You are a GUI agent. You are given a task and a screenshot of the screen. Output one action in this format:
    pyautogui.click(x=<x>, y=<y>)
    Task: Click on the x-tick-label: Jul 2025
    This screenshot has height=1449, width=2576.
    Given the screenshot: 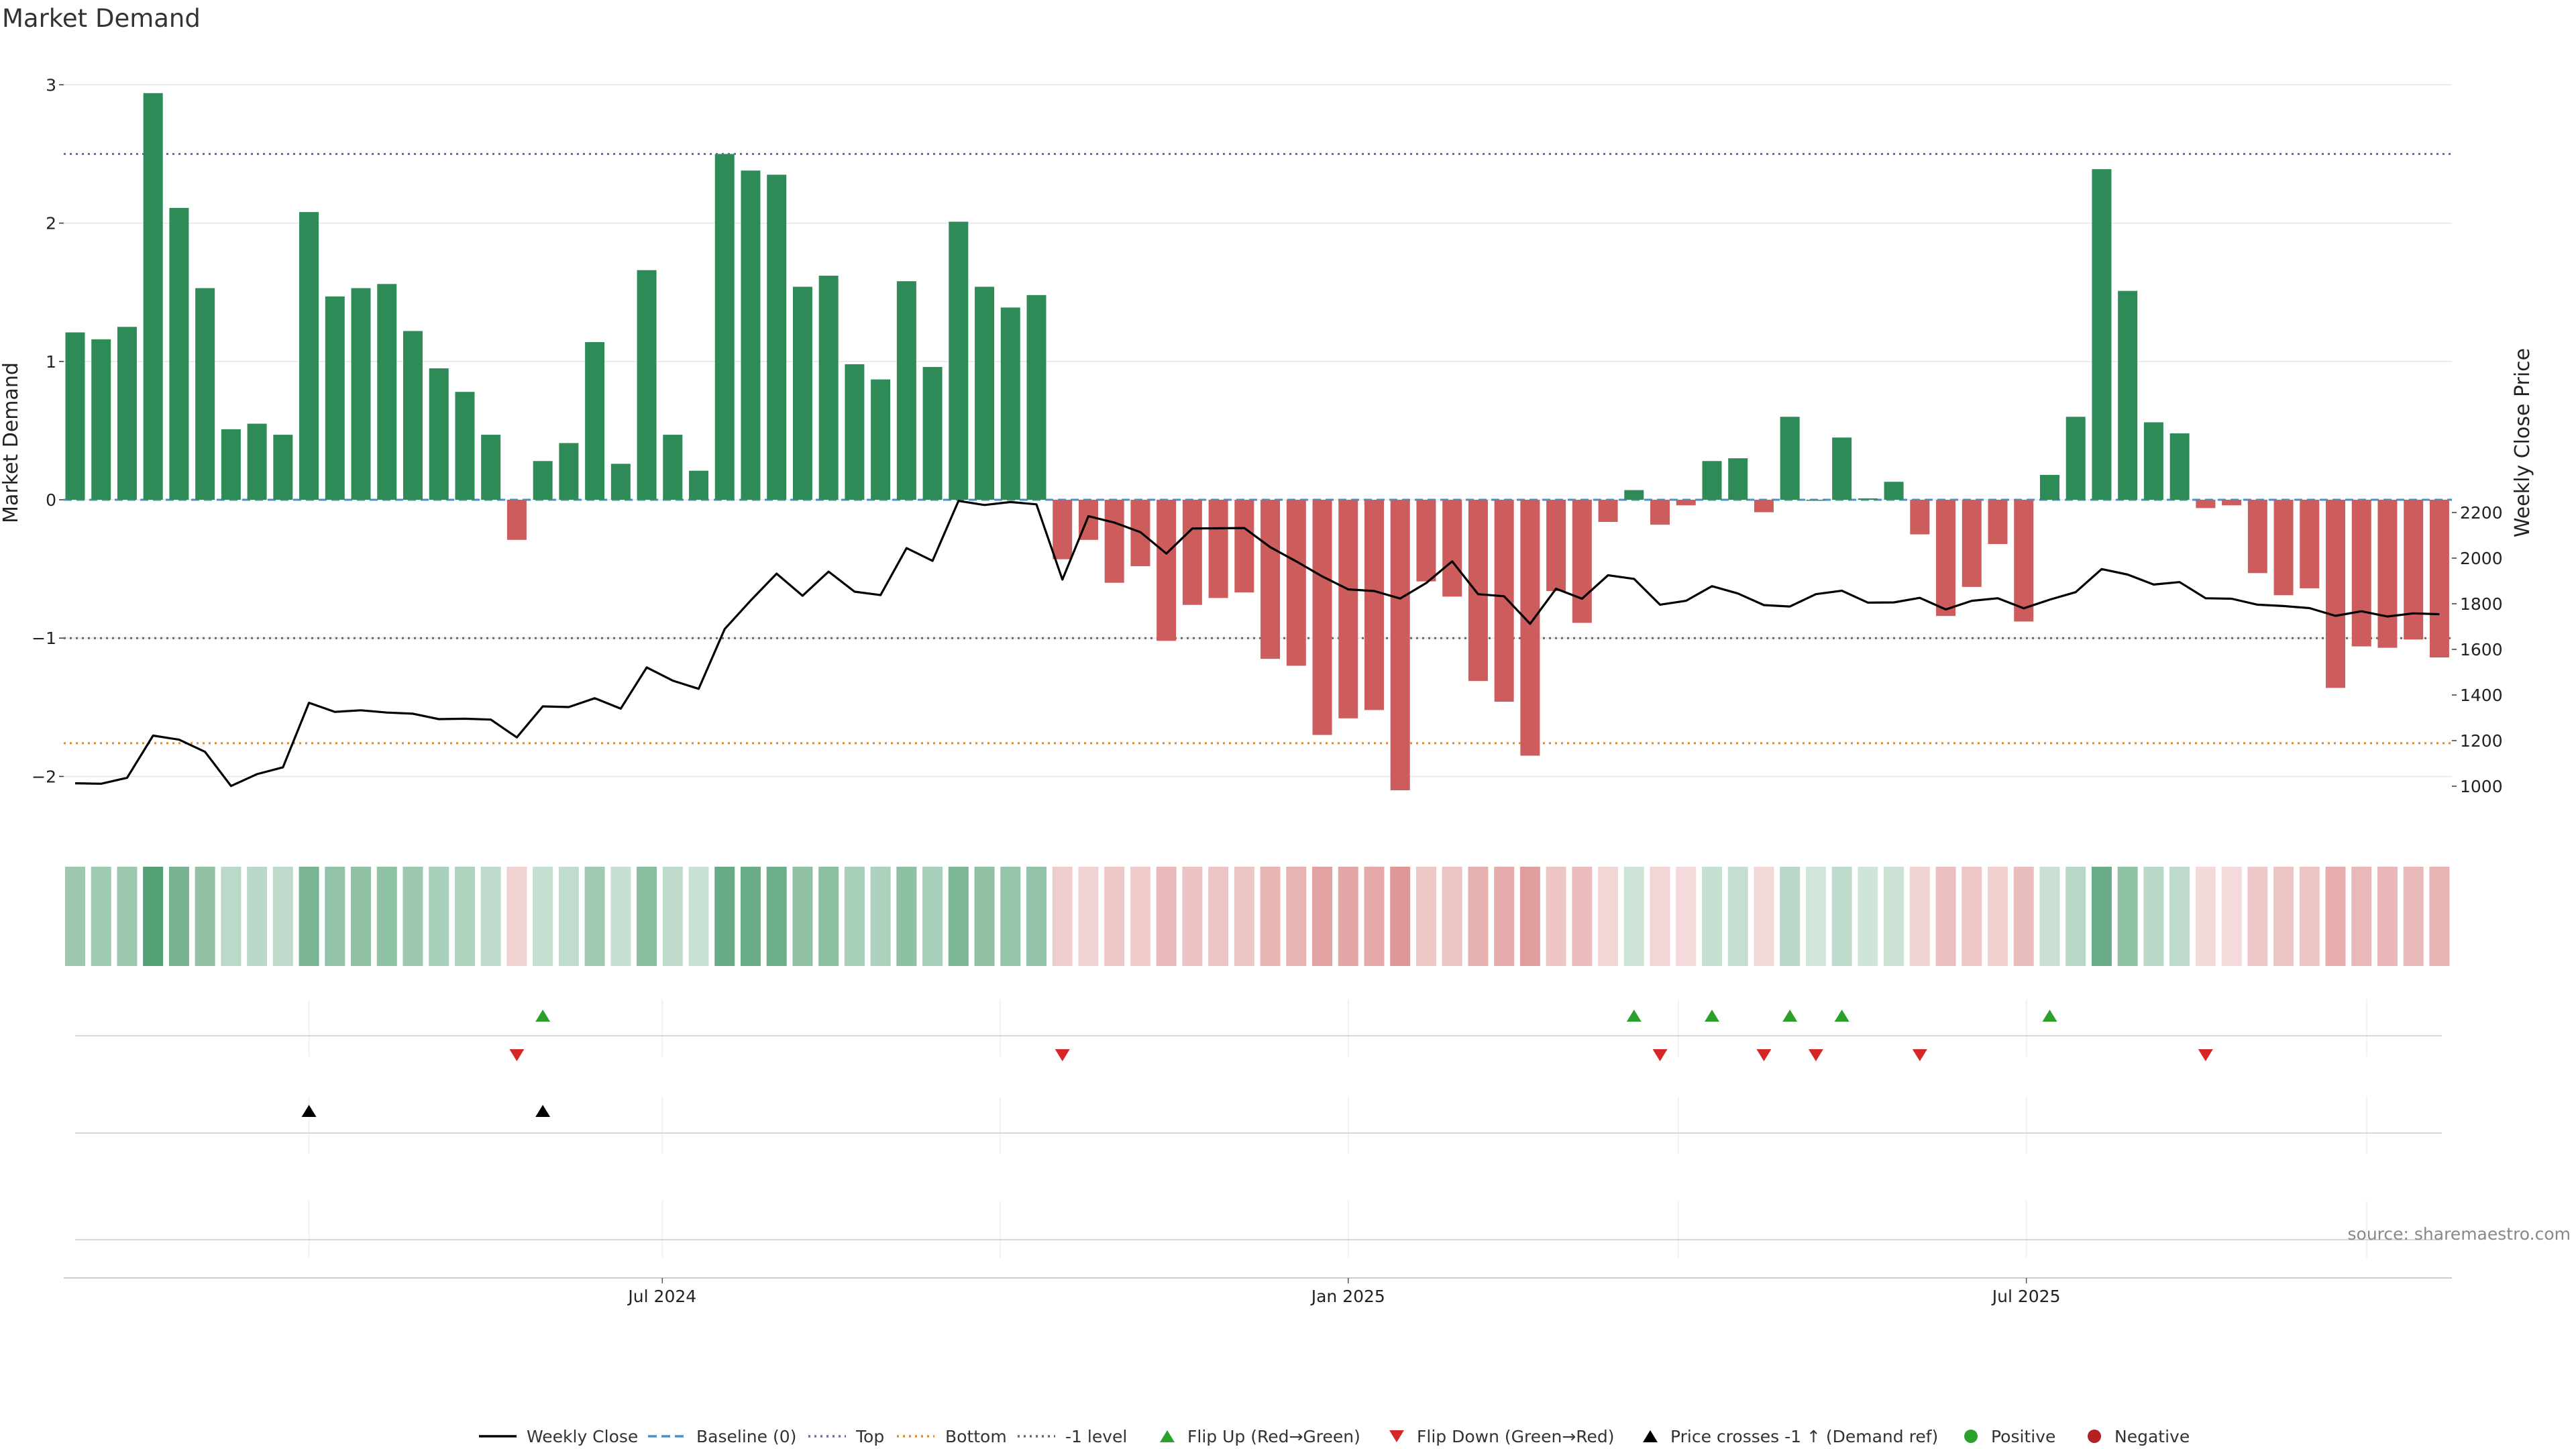 What is the action you would take?
    pyautogui.click(x=2026, y=1296)
    